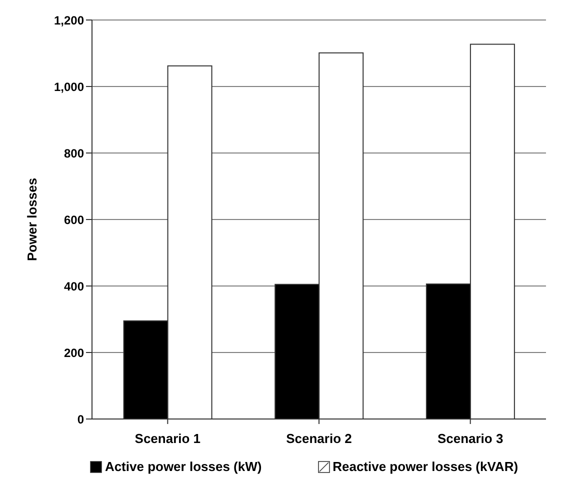 This screenshot has width=562, height=490. I want to click on y-tick-label: 400, so click(74, 286).